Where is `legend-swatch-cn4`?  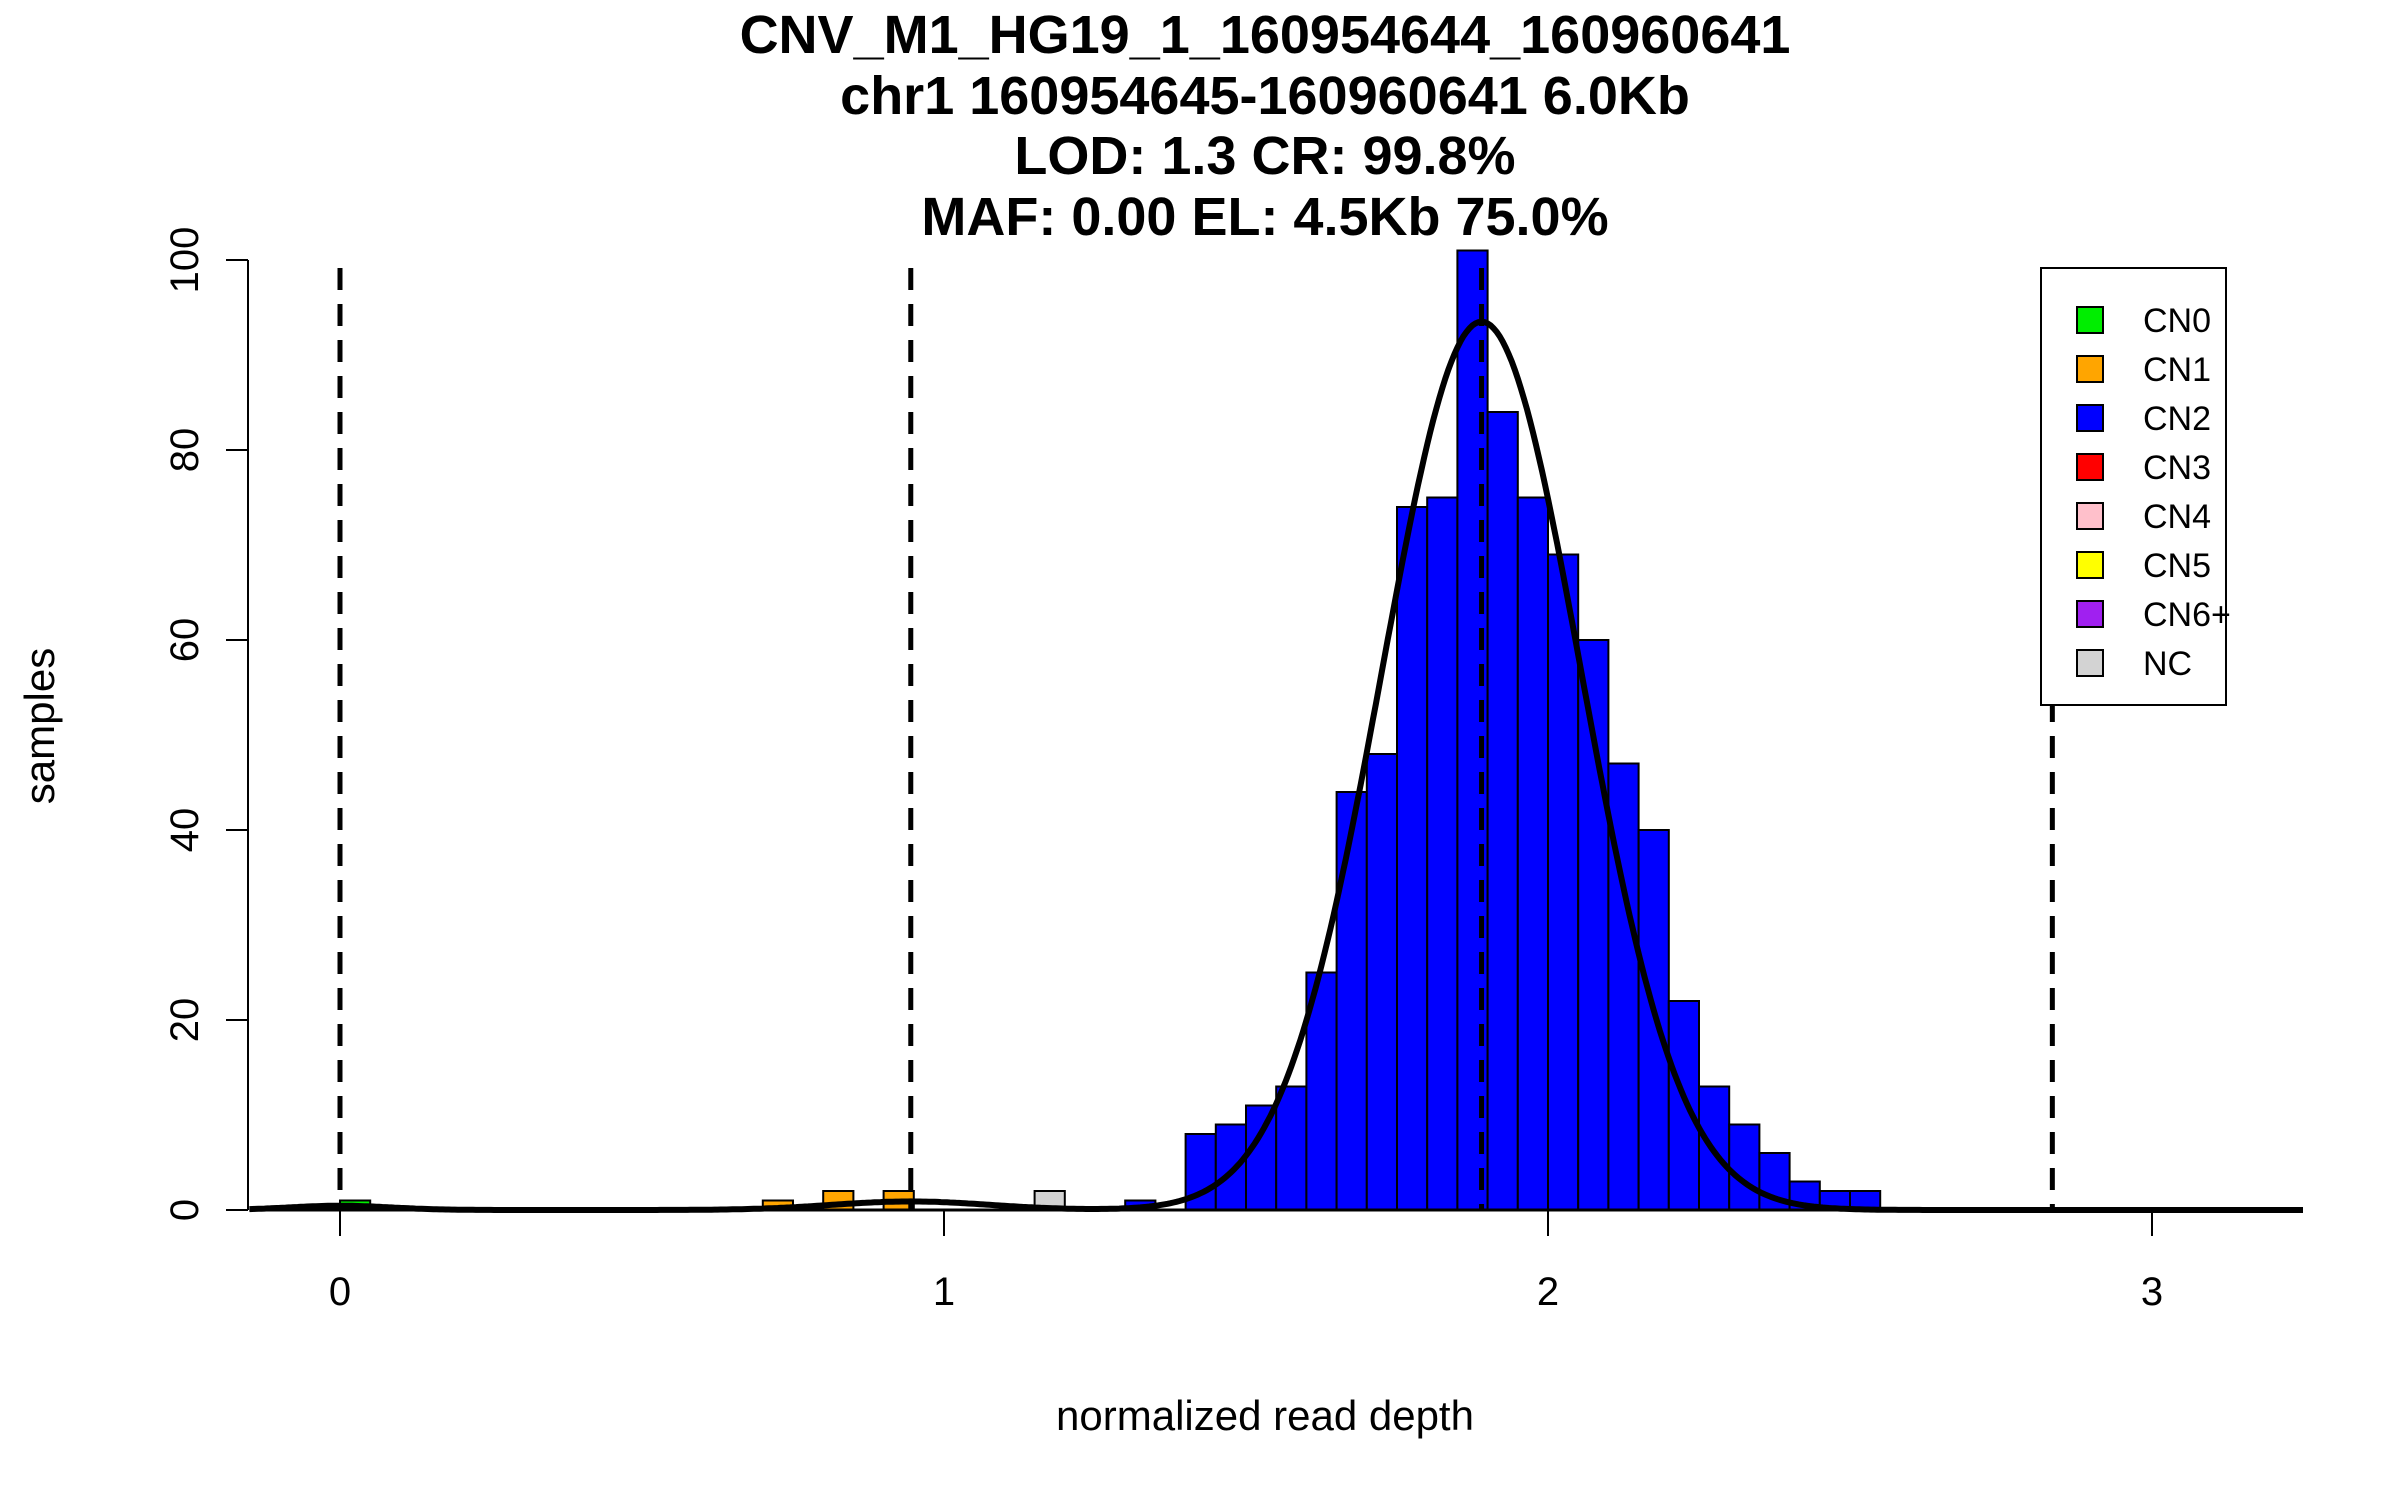 legend-swatch-cn4 is located at coordinates (2090, 516).